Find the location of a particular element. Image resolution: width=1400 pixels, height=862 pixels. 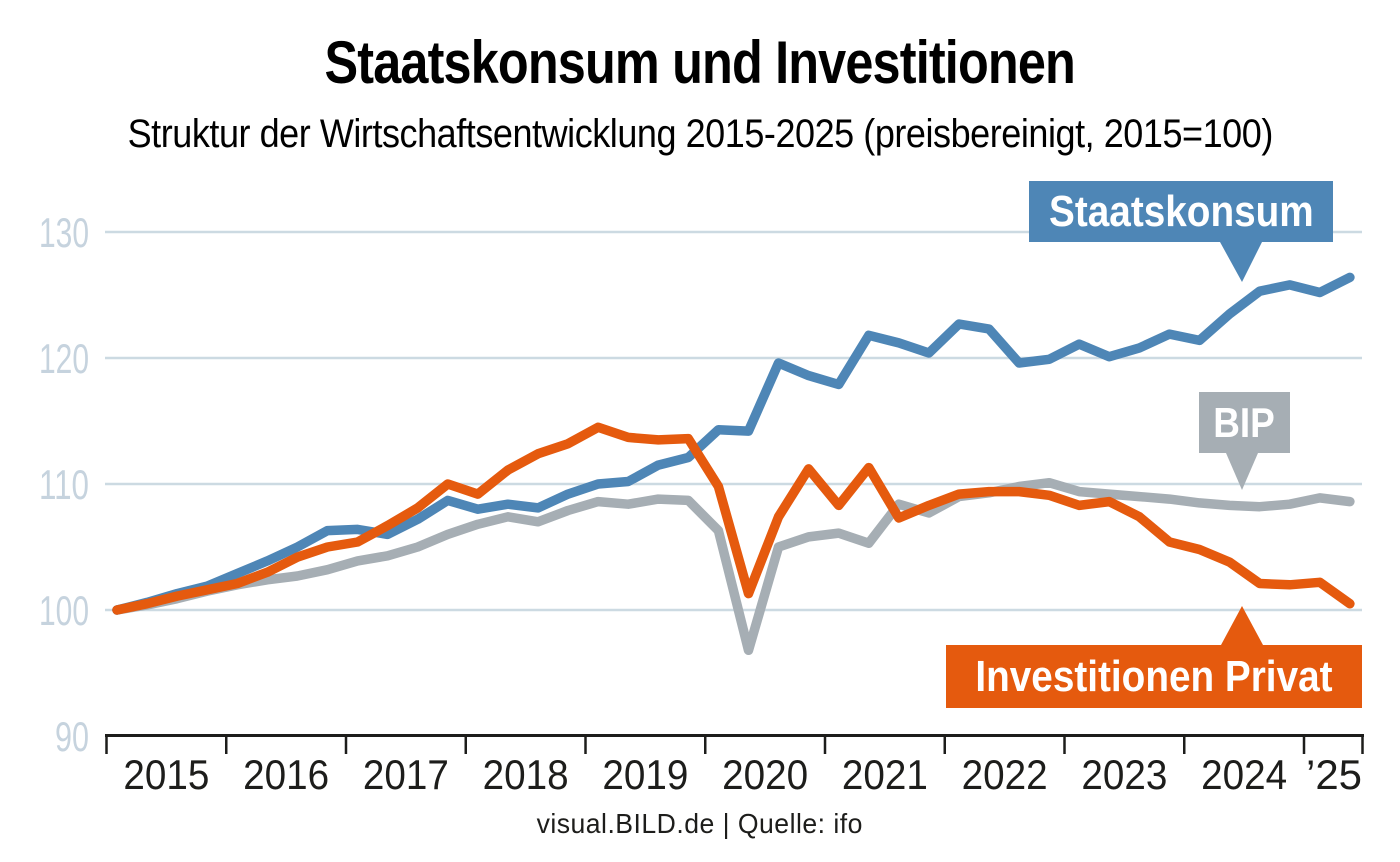

page-title-text: Staatskonsum und Investitionen is located at coordinates (700, 62).